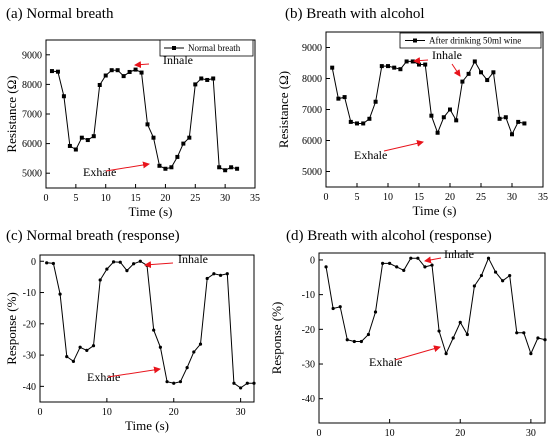 The height and width of the screenshot is (442, 550). I want to click on x-tick-label: 35, so click(255, 198).